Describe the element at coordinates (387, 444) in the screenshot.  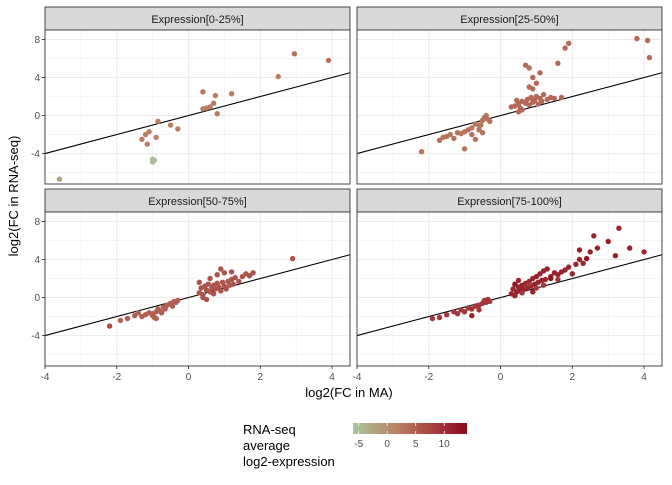
I see `legend-tick-label: 0` at that location.